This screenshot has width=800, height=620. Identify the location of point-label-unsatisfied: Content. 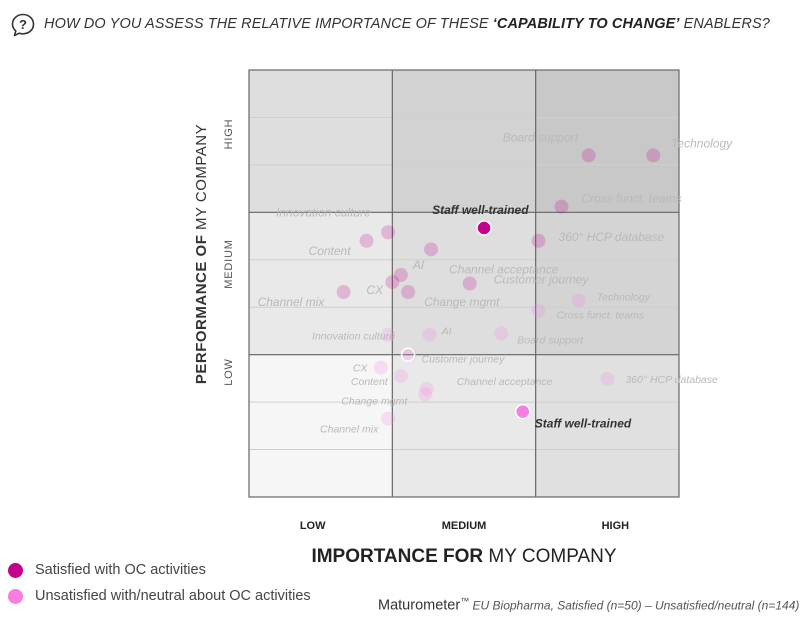
(370, 382).